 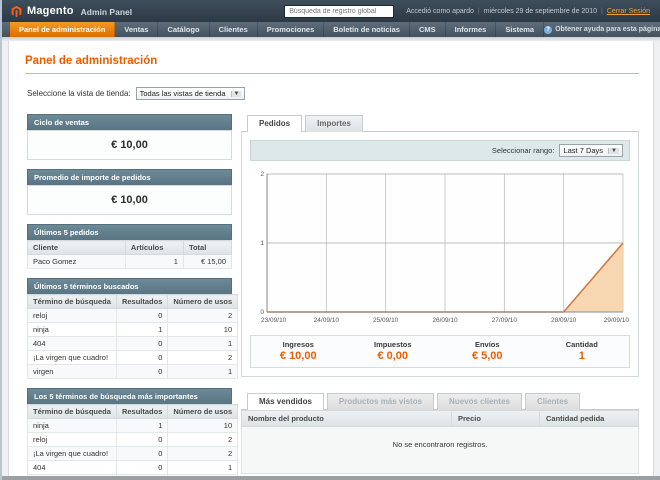 I want to click on stat-value: € 5,00, so click(x=487, y=356).